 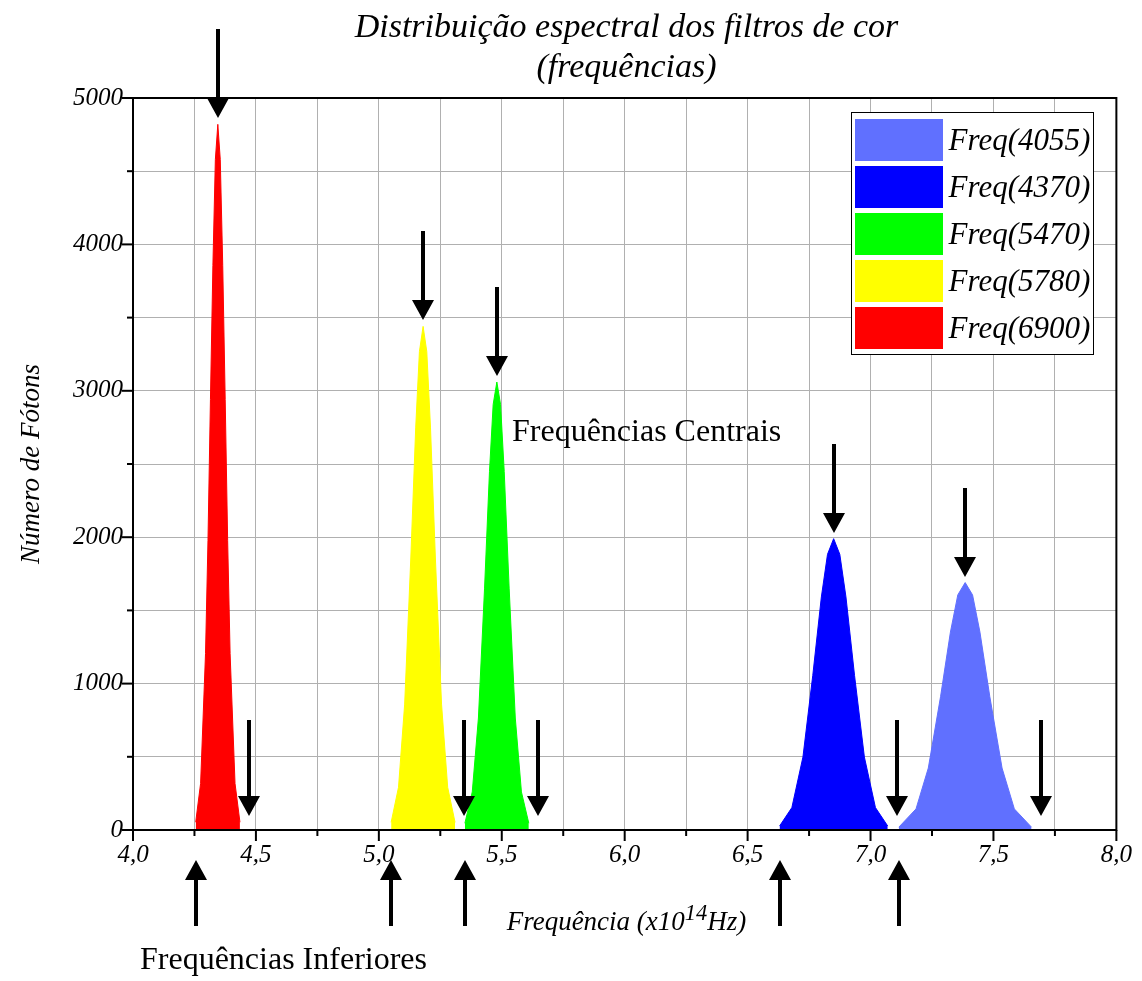 I want to click on legend-label: Freq(6900), so click(x=1019, y=327).